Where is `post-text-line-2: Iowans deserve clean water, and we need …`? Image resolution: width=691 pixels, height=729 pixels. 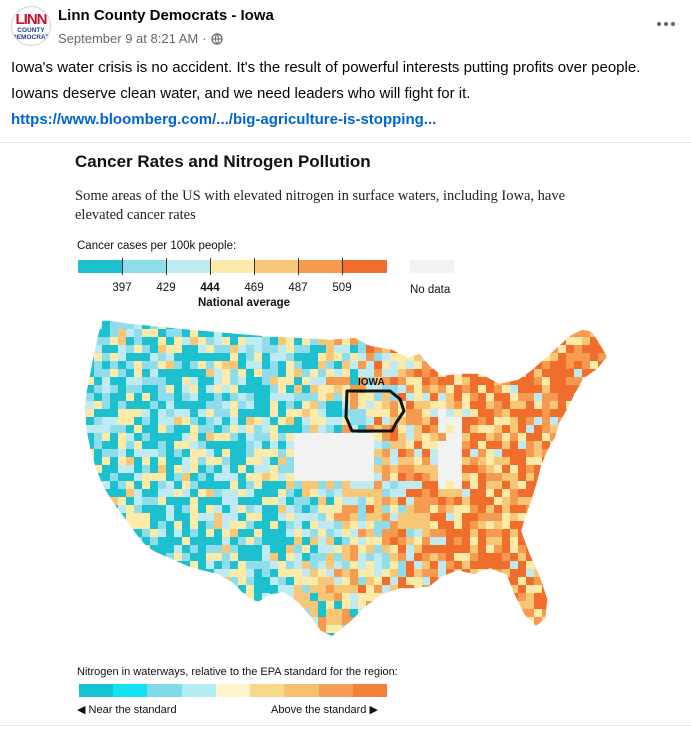 post-text-line-2: Iowans deserve clean water, and we need … is located at coordinates (241, 93).